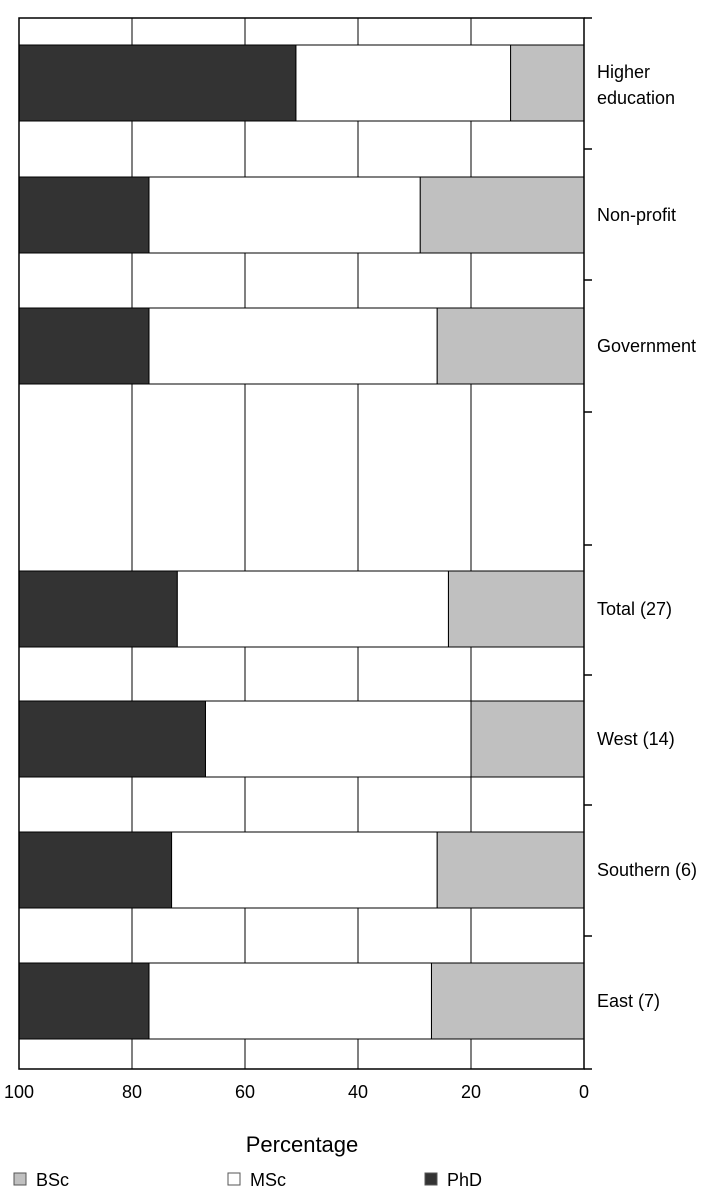  Describe the element at coordinates (431, 1179) in the screenshot. I see `legend-swatch-phd` at that location.